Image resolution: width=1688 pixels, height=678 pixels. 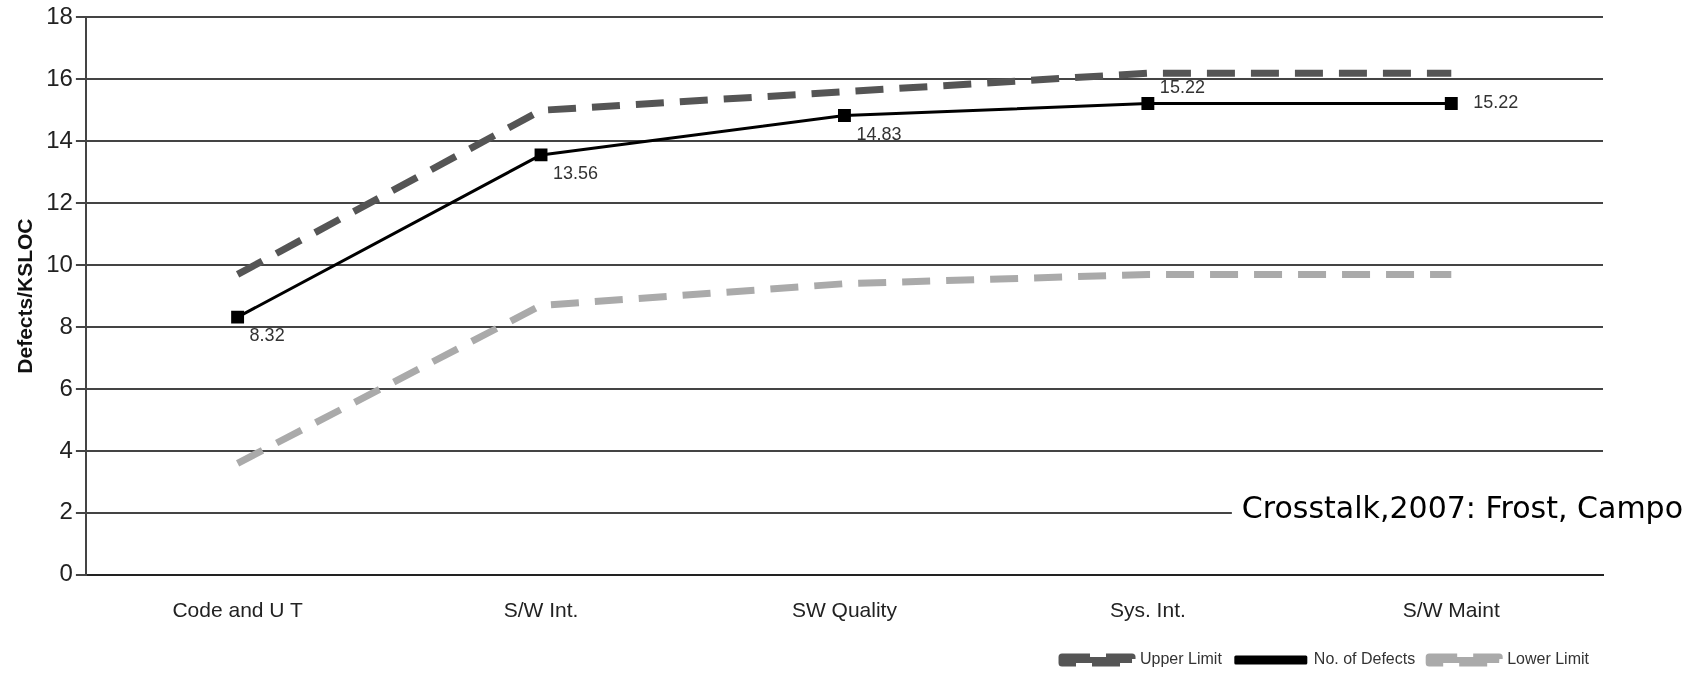 I want to click on x-tick-label: Sys. Int., so click(x=1147, y=610).